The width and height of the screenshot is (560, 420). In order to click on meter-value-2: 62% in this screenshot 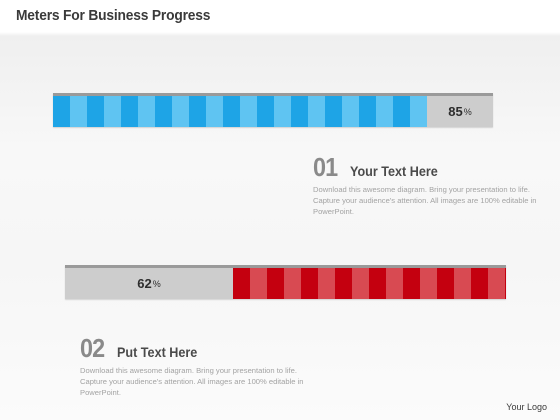, I will do `click(149, 283)`.